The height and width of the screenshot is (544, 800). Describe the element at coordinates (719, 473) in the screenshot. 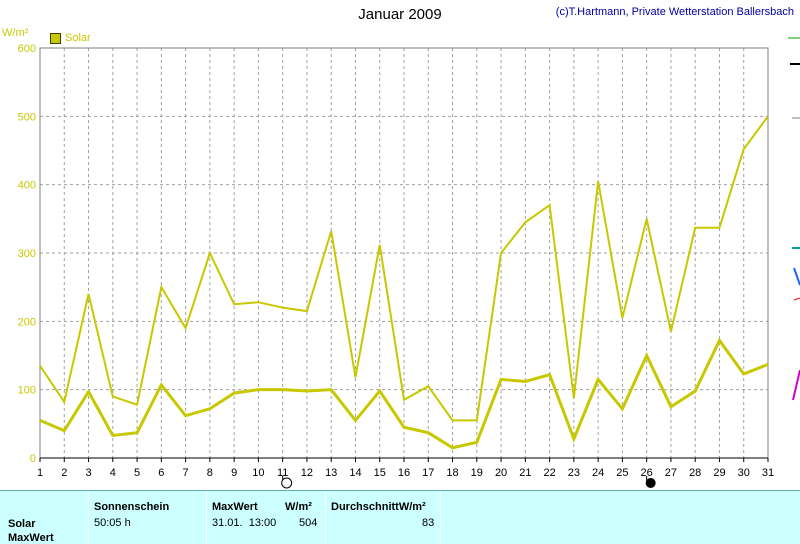

I see `x-tick-label: 29` at that location.